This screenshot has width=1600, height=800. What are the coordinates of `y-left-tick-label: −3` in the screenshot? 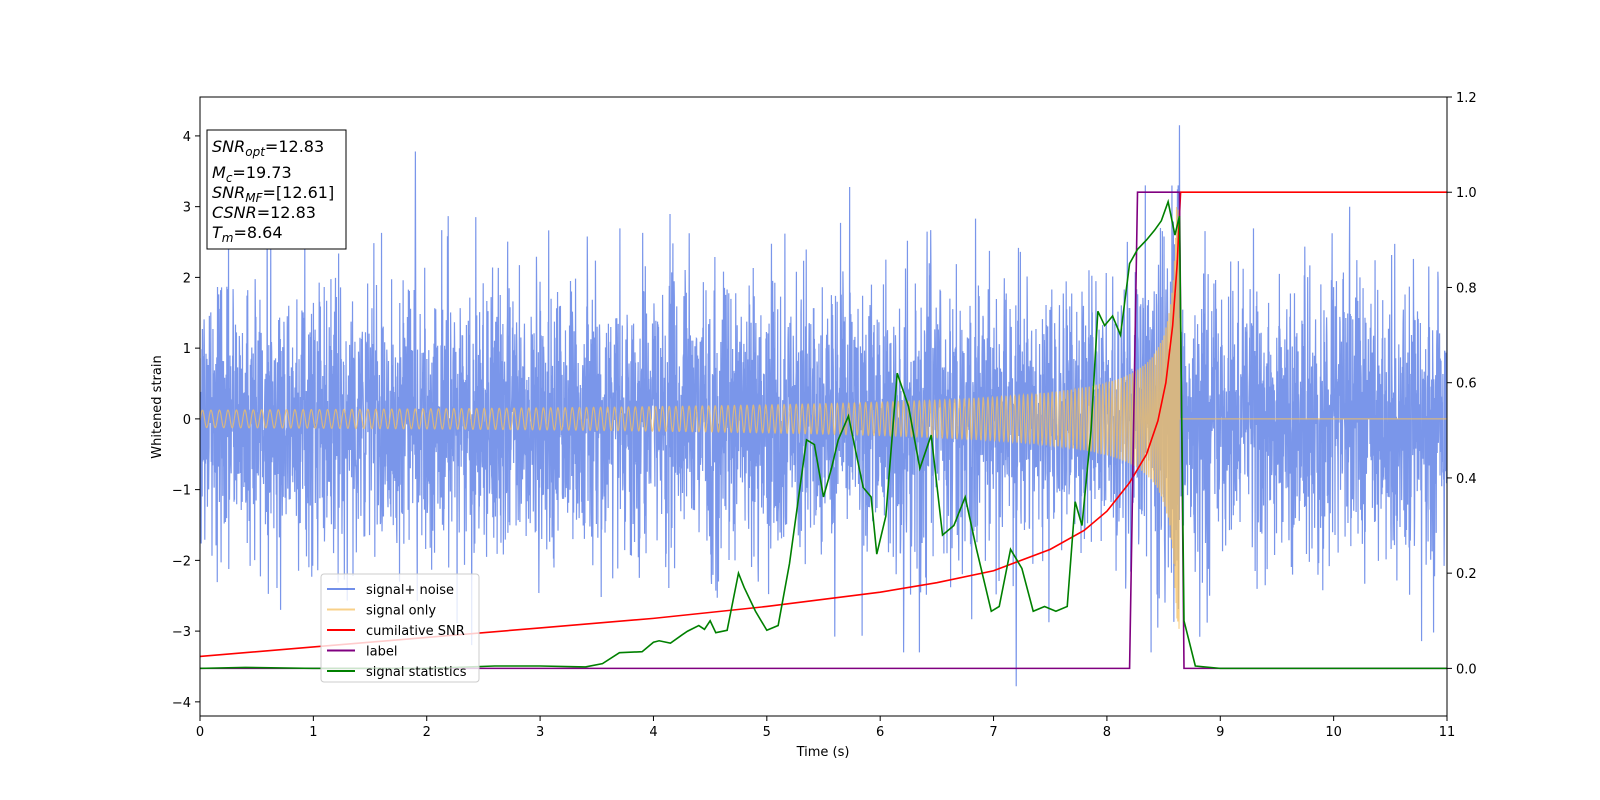 It's located at (181, 632).